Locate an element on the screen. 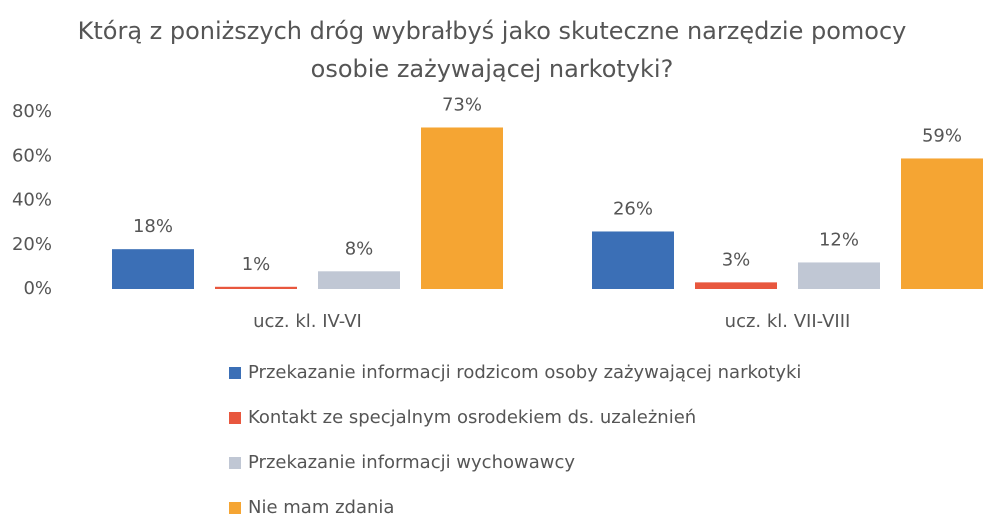  x-tick-label: ucz. kl. IV-VI is located at coordinates (307, 321).